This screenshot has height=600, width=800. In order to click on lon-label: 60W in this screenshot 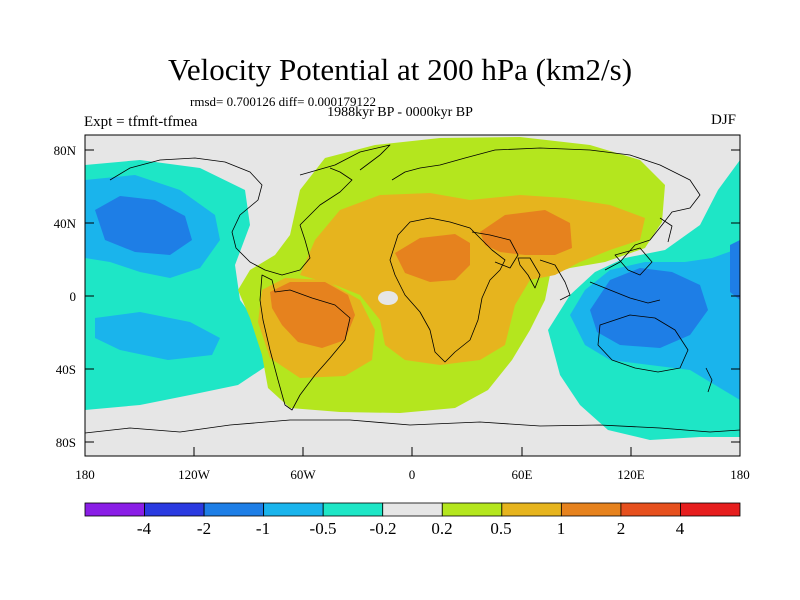, I will do `click(303, 474)`.